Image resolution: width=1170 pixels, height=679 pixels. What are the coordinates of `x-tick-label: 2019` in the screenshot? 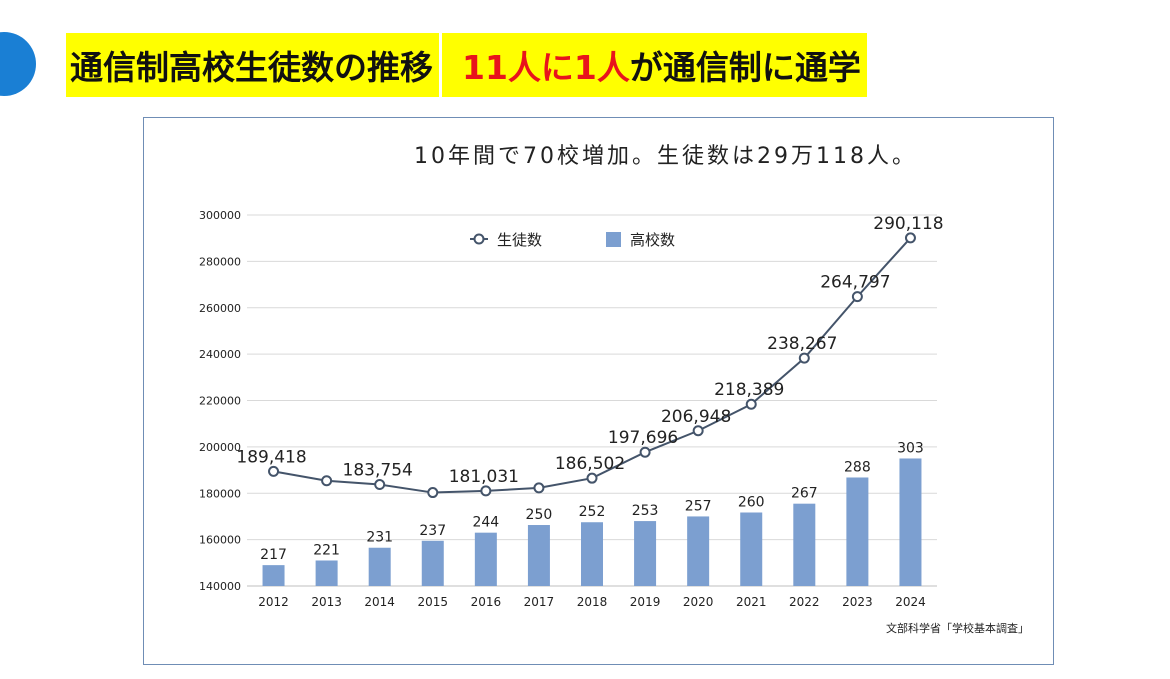 It's located at (645, 602).